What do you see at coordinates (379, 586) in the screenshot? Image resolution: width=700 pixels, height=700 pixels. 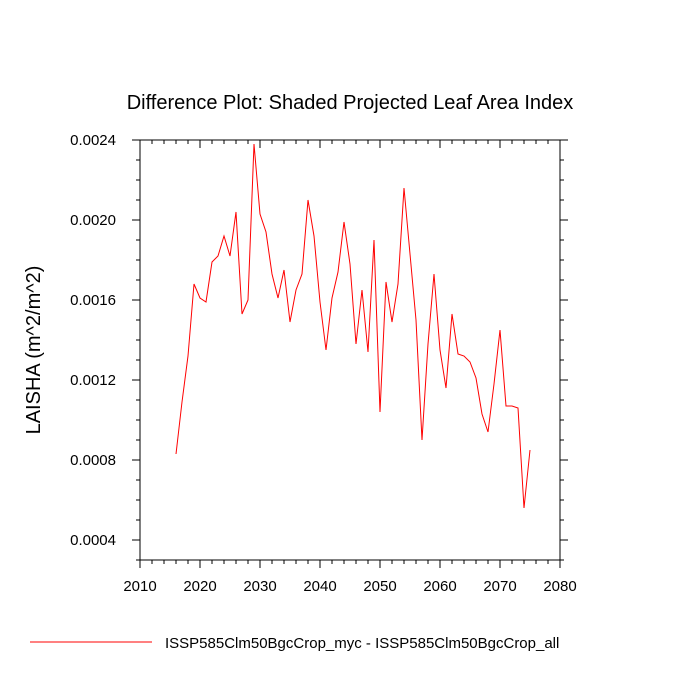 I see `x-tick-label: 2050` at bounding box center [379, 586].